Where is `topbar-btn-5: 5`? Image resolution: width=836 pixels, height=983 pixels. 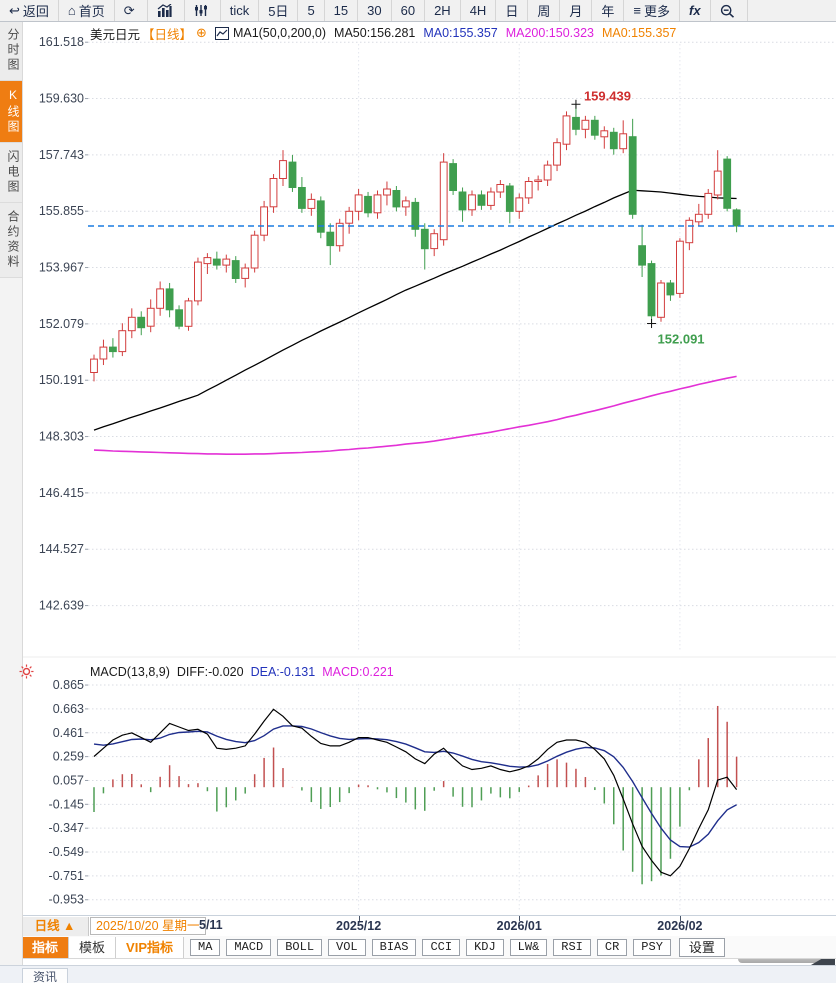 topbar-btn-5: 5 is located at coordinates (311, 10).